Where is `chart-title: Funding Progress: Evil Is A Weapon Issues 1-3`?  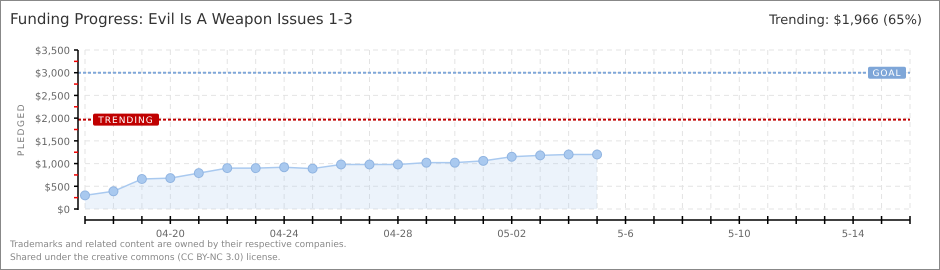 chart-title: Funding Progress: Evil Is A Weapon Issues 1-3 is located at coordinates (181, 19).